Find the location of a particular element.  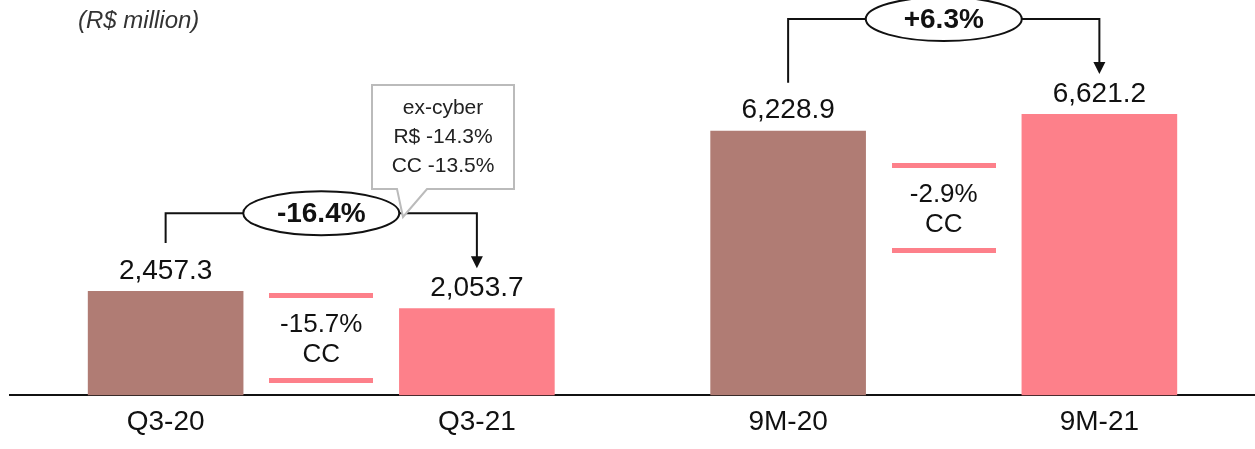

data-label: 2,457.3 is located at coordinates (165, 269).